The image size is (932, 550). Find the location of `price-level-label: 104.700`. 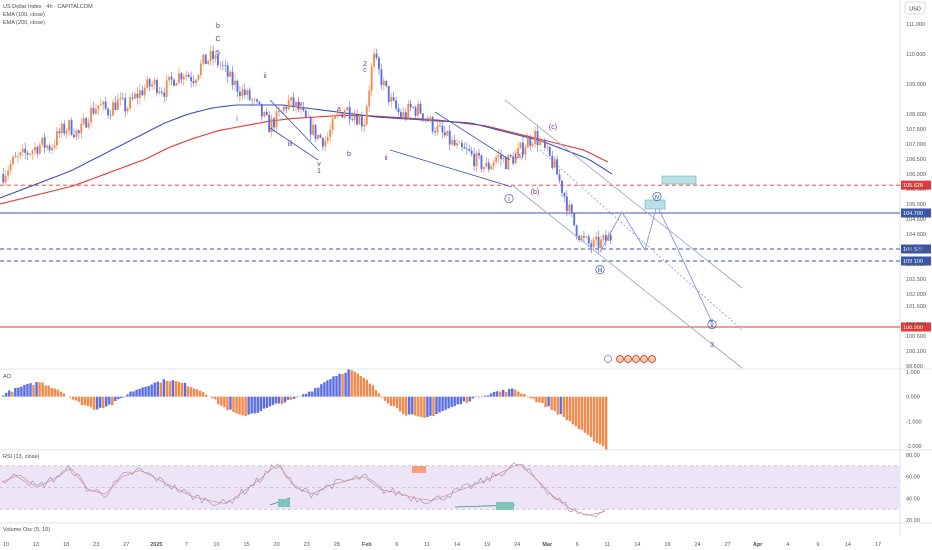

price-level-label: 104.700 is located at coordinates (913, 214).